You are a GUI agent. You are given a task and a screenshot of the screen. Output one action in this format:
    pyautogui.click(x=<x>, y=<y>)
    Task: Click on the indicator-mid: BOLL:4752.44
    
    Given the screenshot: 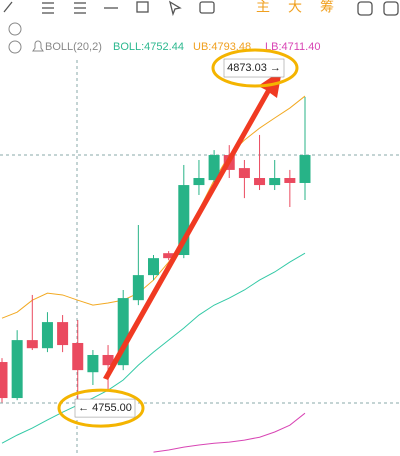 What is the action you would take?
    pyautogui.click(x=148, y=47)
    